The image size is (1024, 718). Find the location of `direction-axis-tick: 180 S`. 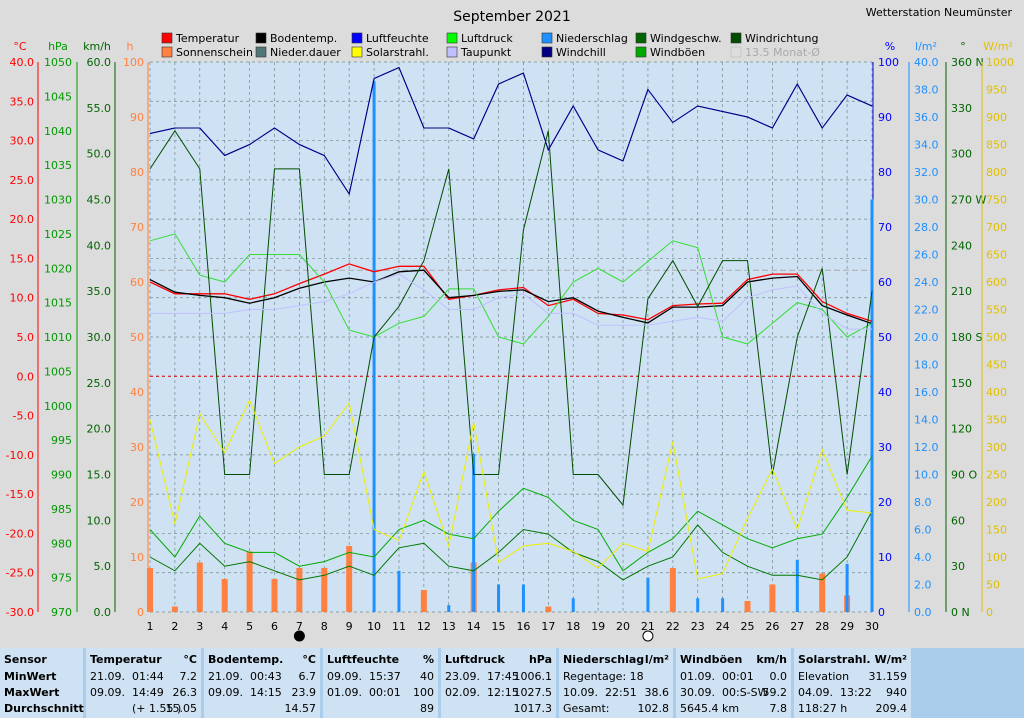

direction-axis-tick: 180 S is located at coordinates (966, 337).